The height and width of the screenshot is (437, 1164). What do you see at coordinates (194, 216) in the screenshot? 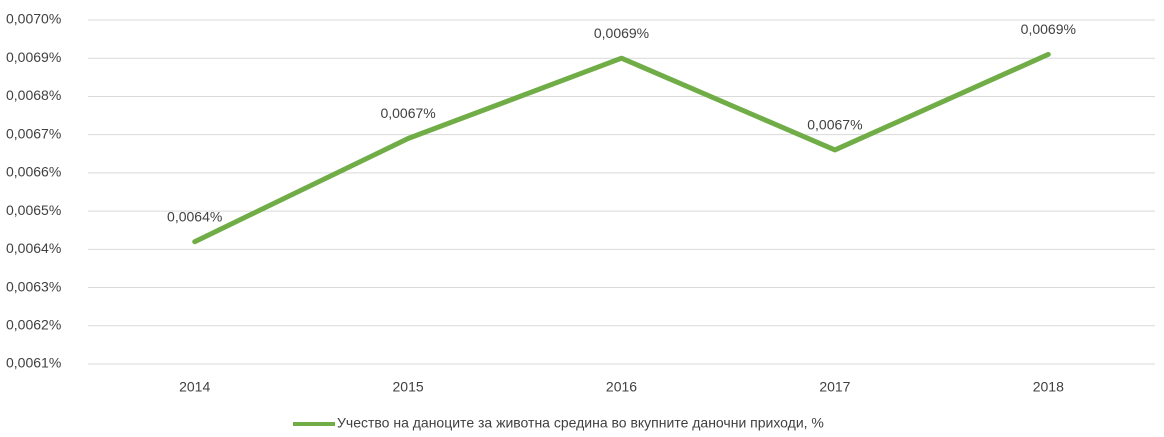
I see `data-label: 0,0064%` at bounding box center [194, 216].